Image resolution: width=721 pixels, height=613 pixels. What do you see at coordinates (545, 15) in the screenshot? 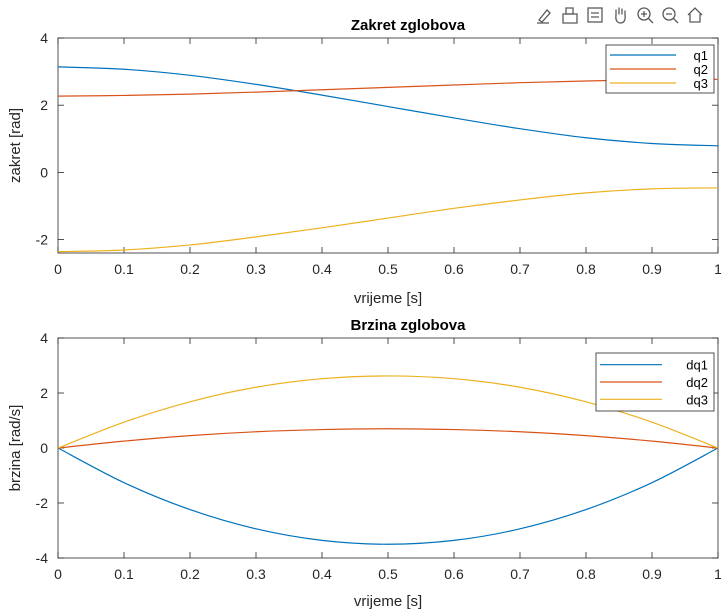
I see `brush-icon` at bounding box center [545, 15].